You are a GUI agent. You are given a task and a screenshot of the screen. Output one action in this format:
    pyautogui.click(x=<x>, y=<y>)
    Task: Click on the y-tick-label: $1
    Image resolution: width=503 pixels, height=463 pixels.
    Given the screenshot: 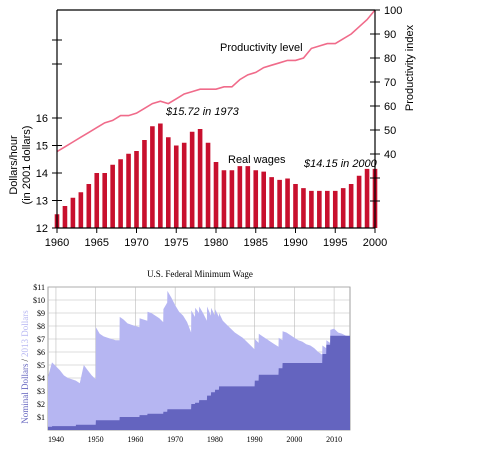 What is the action you would take?
    pyautogui.click(x=41, y=417)
    